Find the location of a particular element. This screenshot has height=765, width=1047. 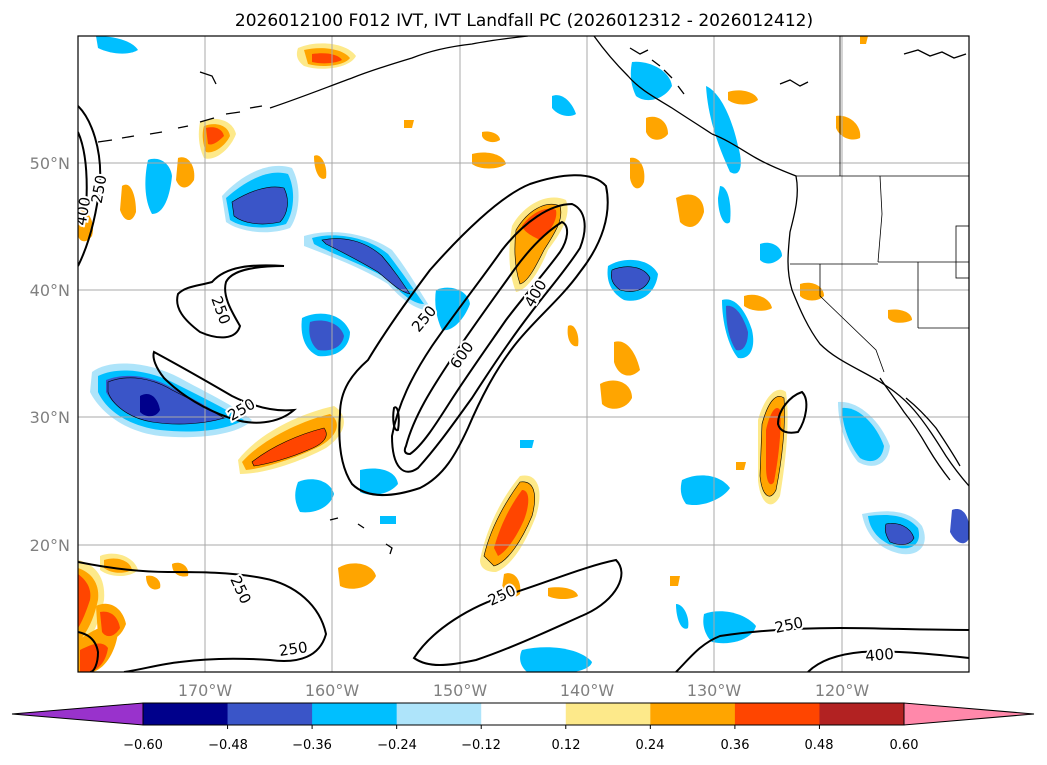

lon-tick: 120°W is located at coordinates (842, 690).